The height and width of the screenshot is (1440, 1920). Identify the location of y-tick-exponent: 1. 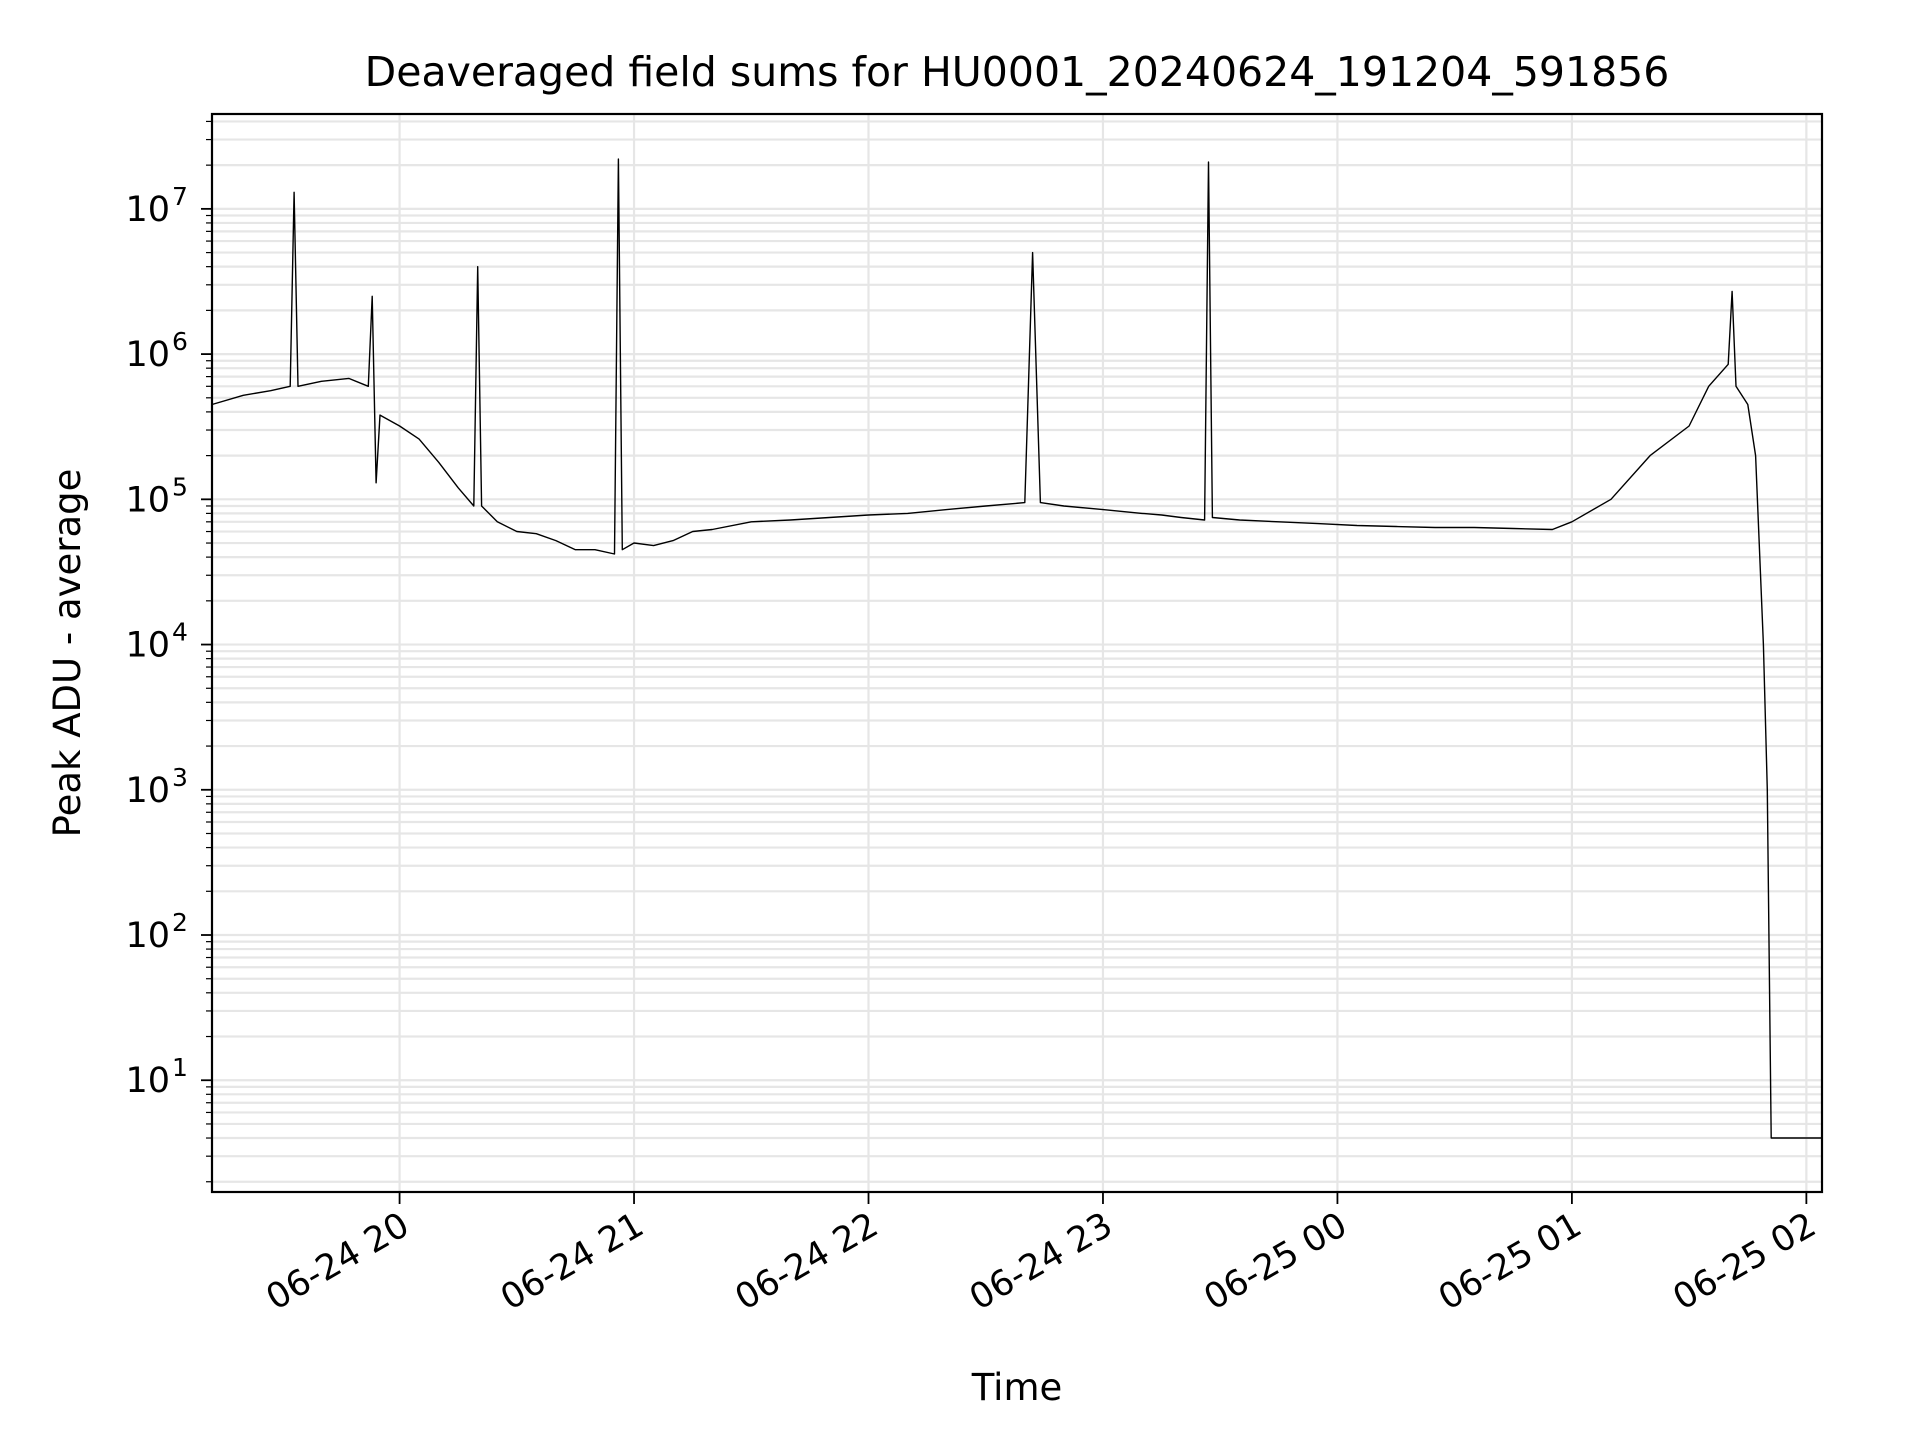
(180, 1067).